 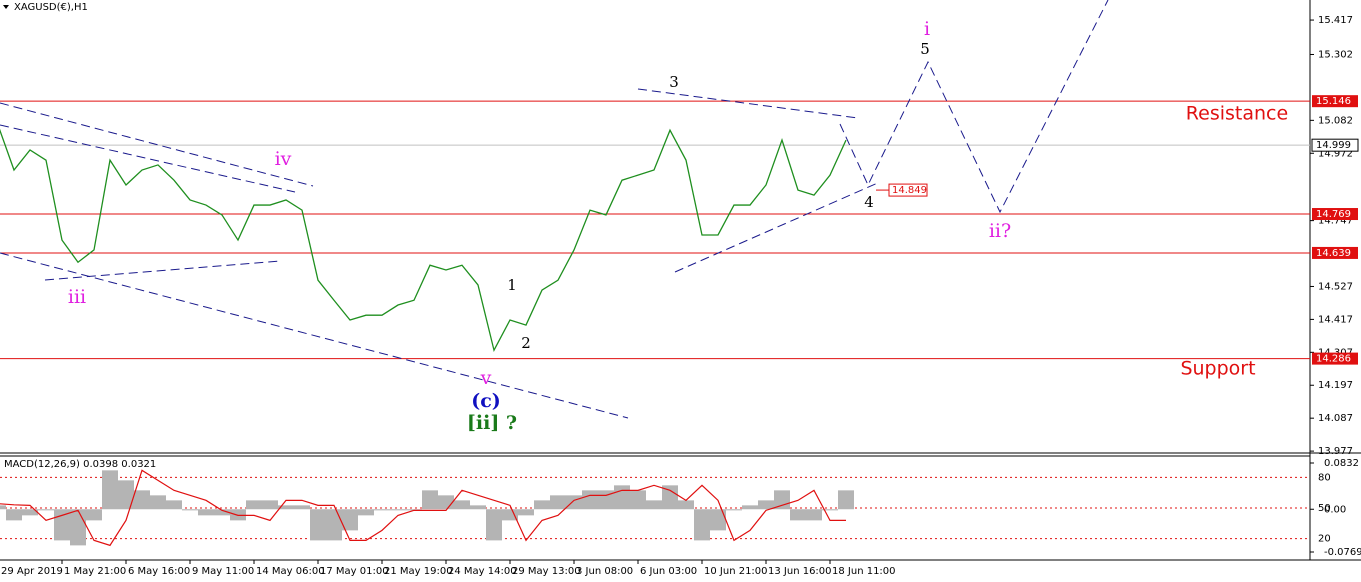 What do you see at coordinates (1324, 508) in the screenshot?
I see `y2-tick-label: 50` at bounding box center [1324, 508].